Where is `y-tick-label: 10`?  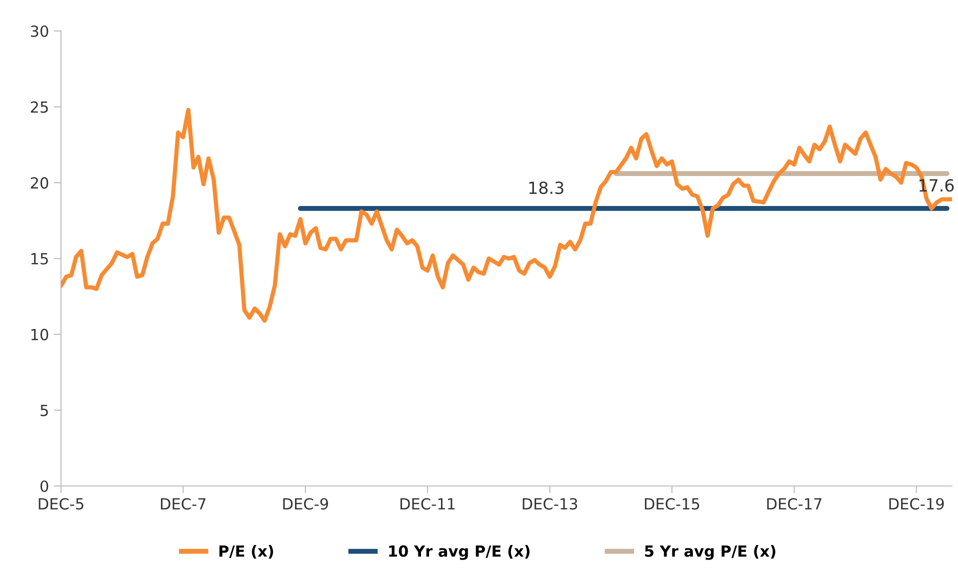
y-tick-label: 10 is located at coordinates (39, 334).